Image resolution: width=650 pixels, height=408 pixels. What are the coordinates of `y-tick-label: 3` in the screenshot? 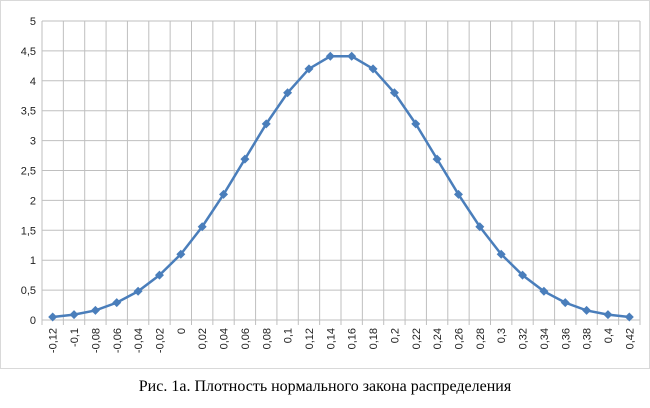 It's located at (33, 142).